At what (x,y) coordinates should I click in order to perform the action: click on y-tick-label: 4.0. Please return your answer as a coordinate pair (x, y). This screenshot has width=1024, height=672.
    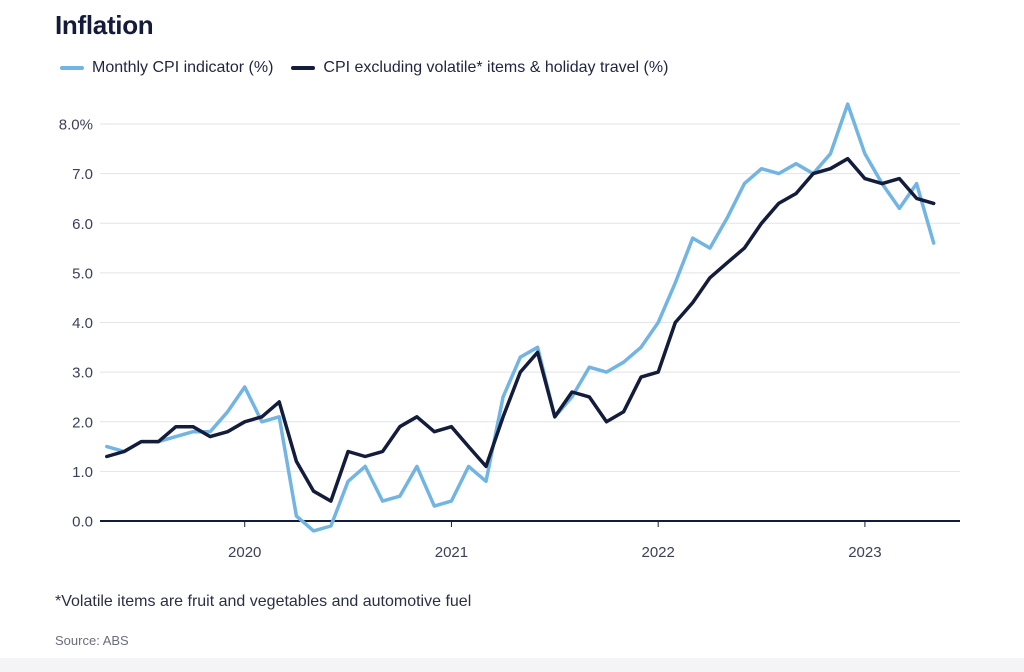
    Looking at the image, I should click on (82, 323).